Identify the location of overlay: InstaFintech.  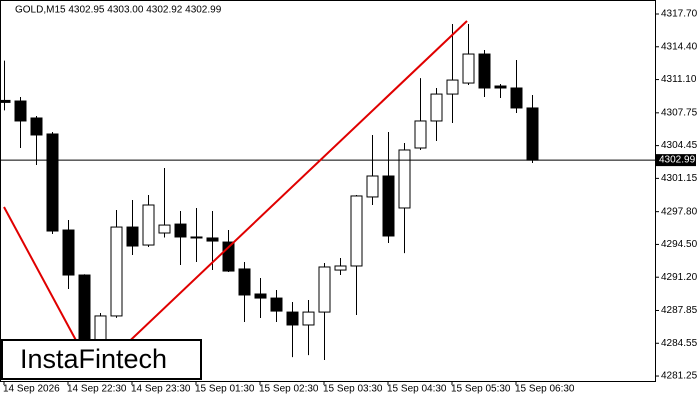
(101, 359).